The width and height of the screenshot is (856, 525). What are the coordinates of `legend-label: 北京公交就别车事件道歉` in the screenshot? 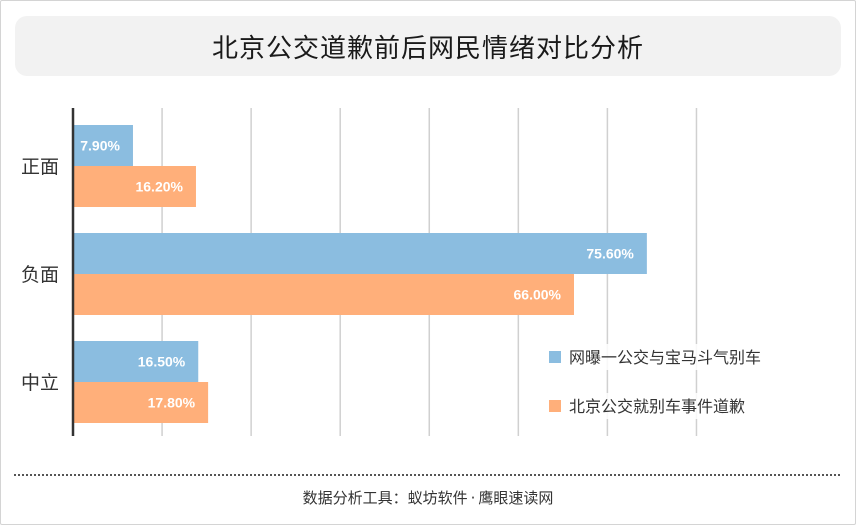 It's located at (657, 406).